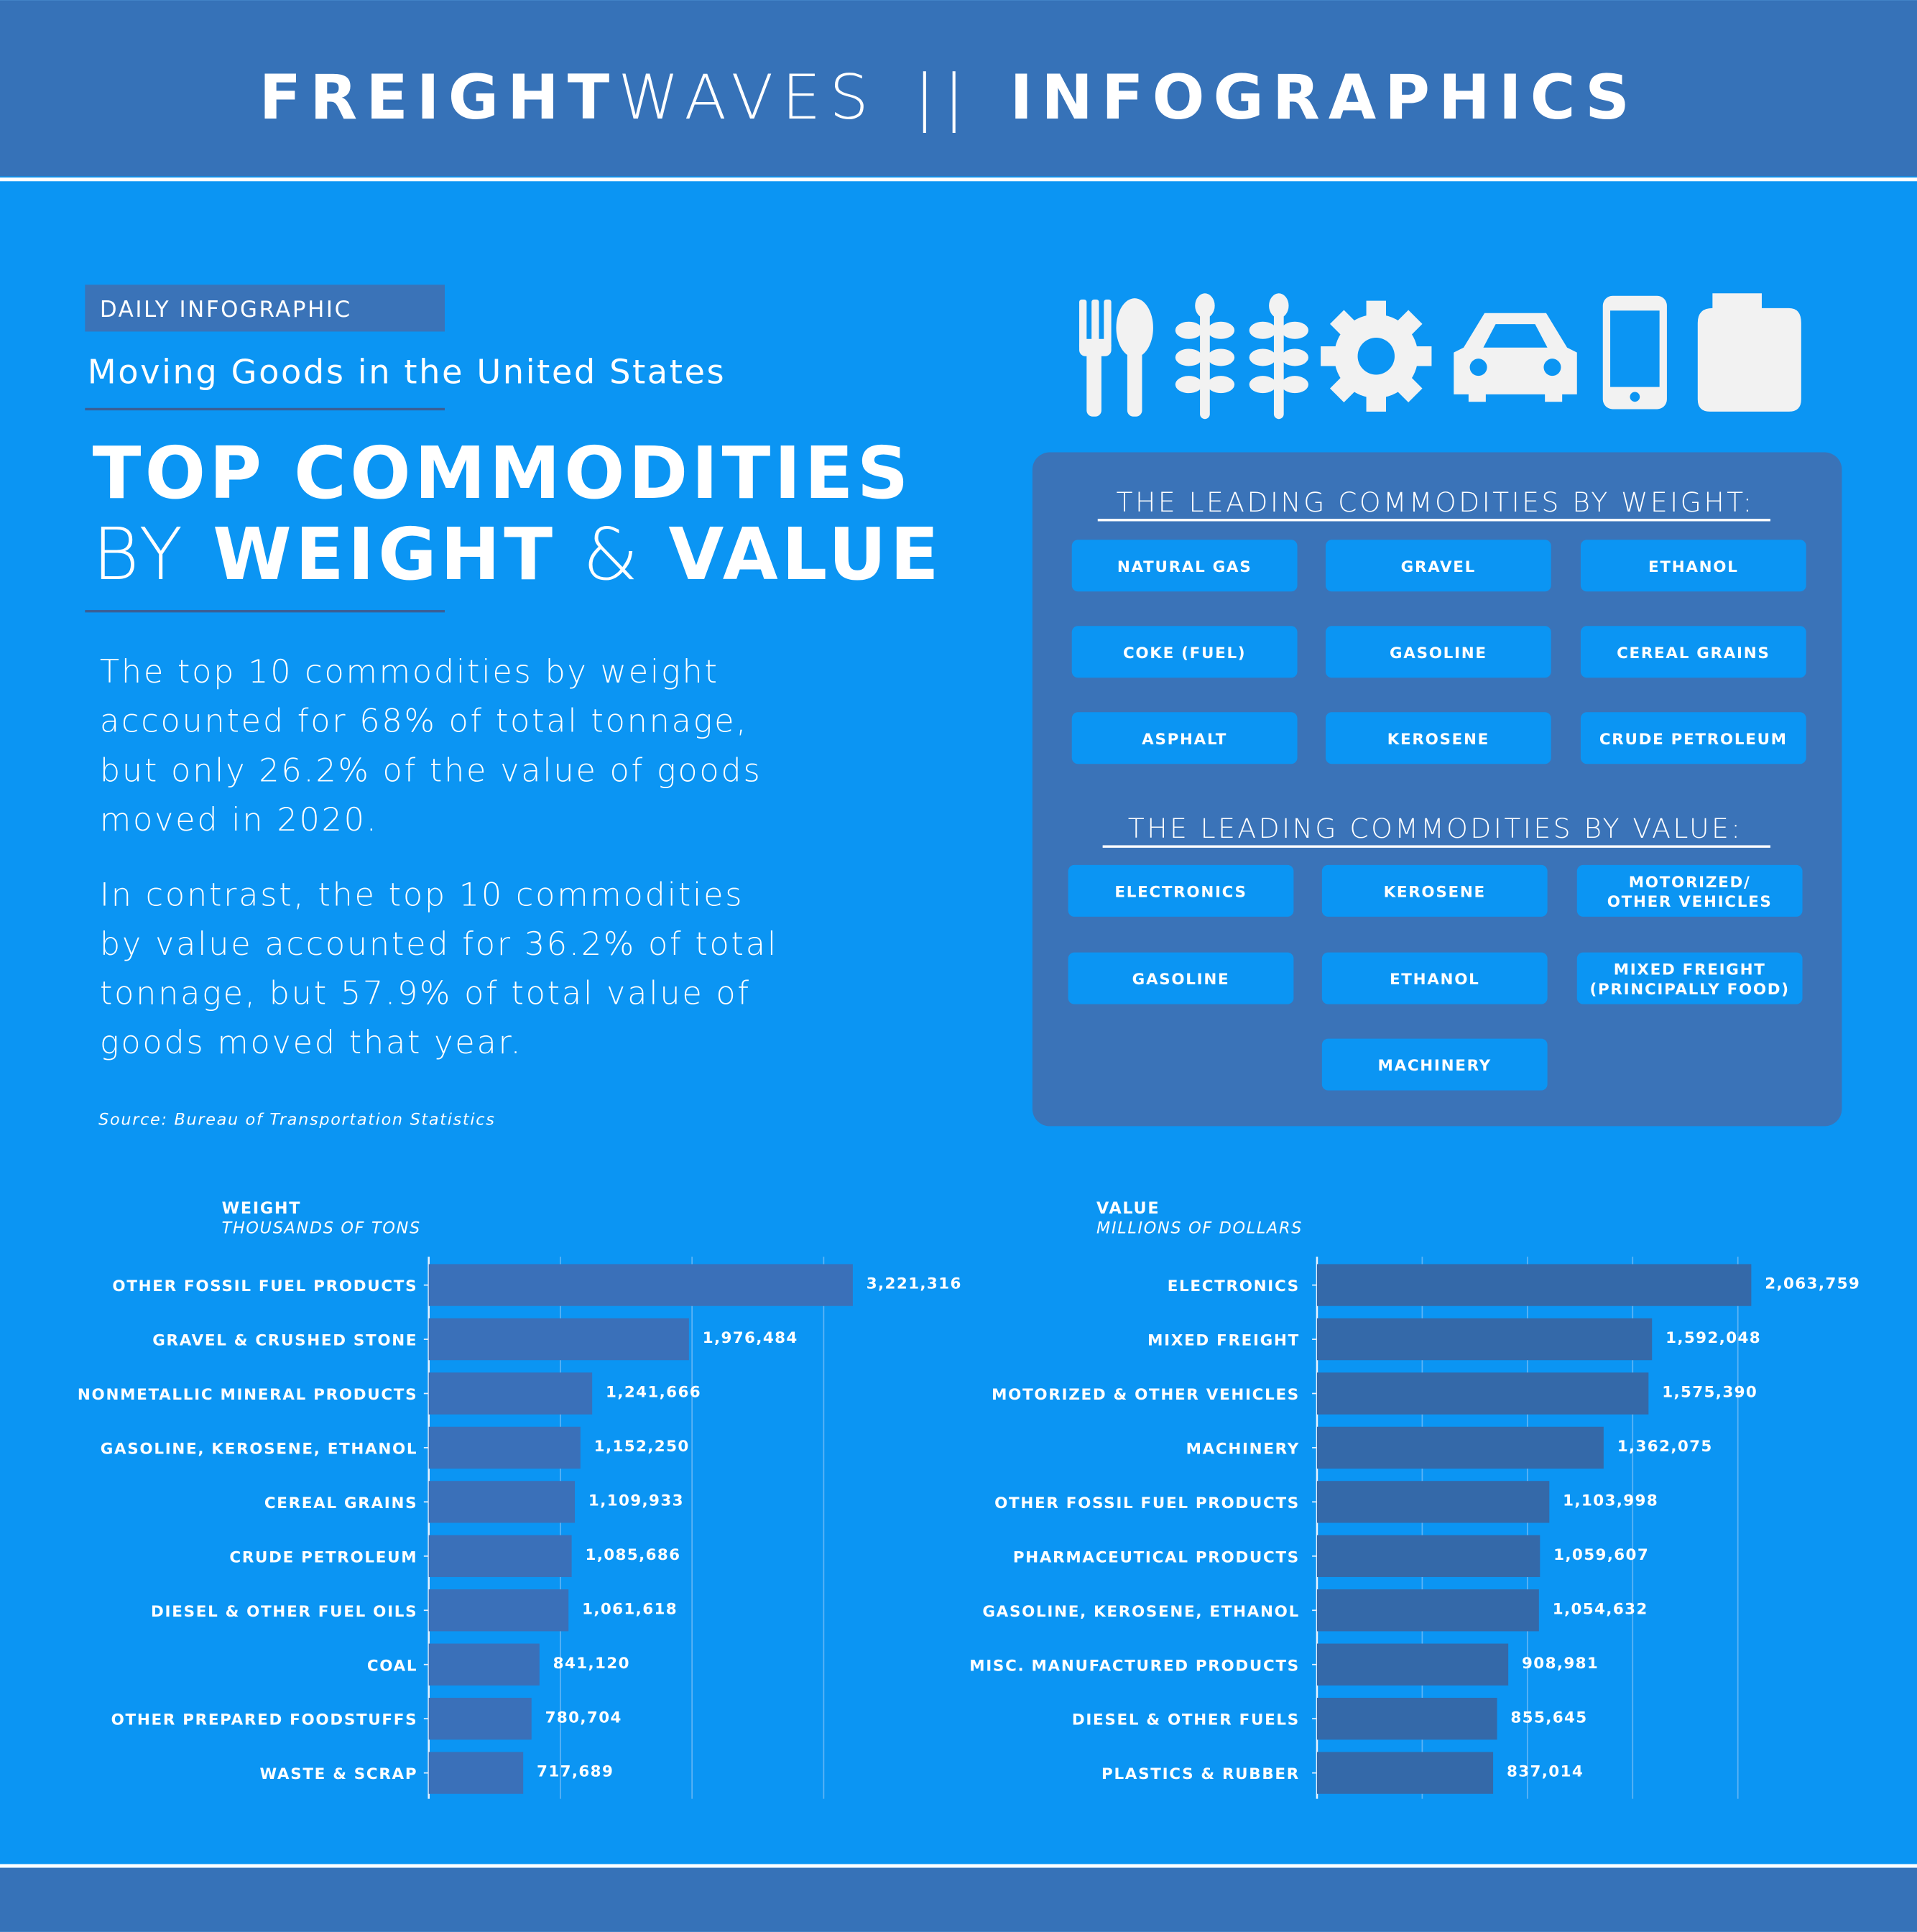 The width and height of the screenshot is (1917, 1932). I want to click on tag: DAILY INFOGRAPHIC, so click(226, 310).